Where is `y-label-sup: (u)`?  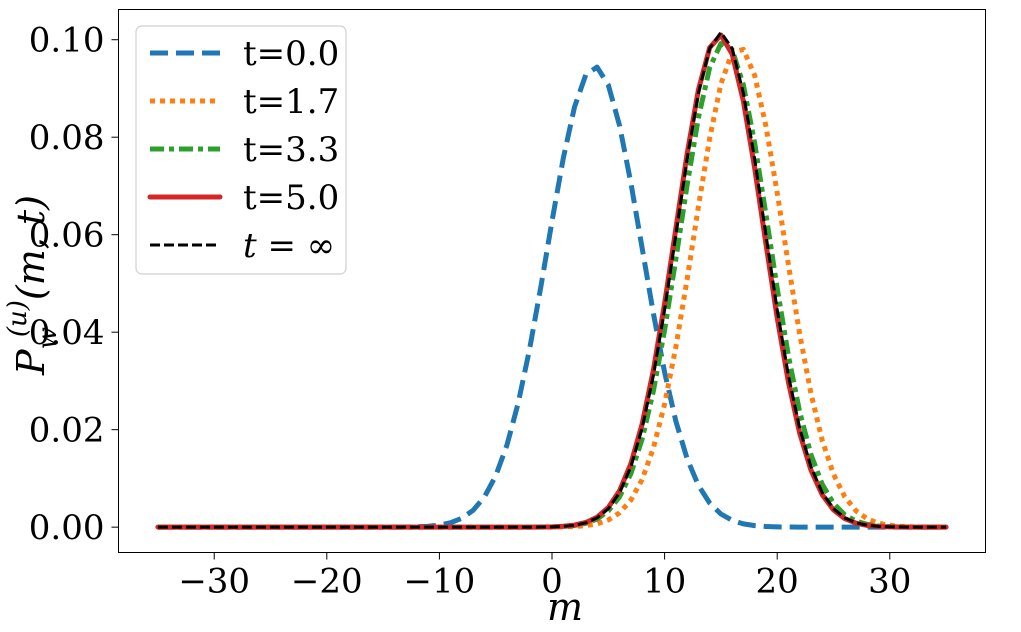 y-label-sup: (u) is located at coordinates (18, 318).